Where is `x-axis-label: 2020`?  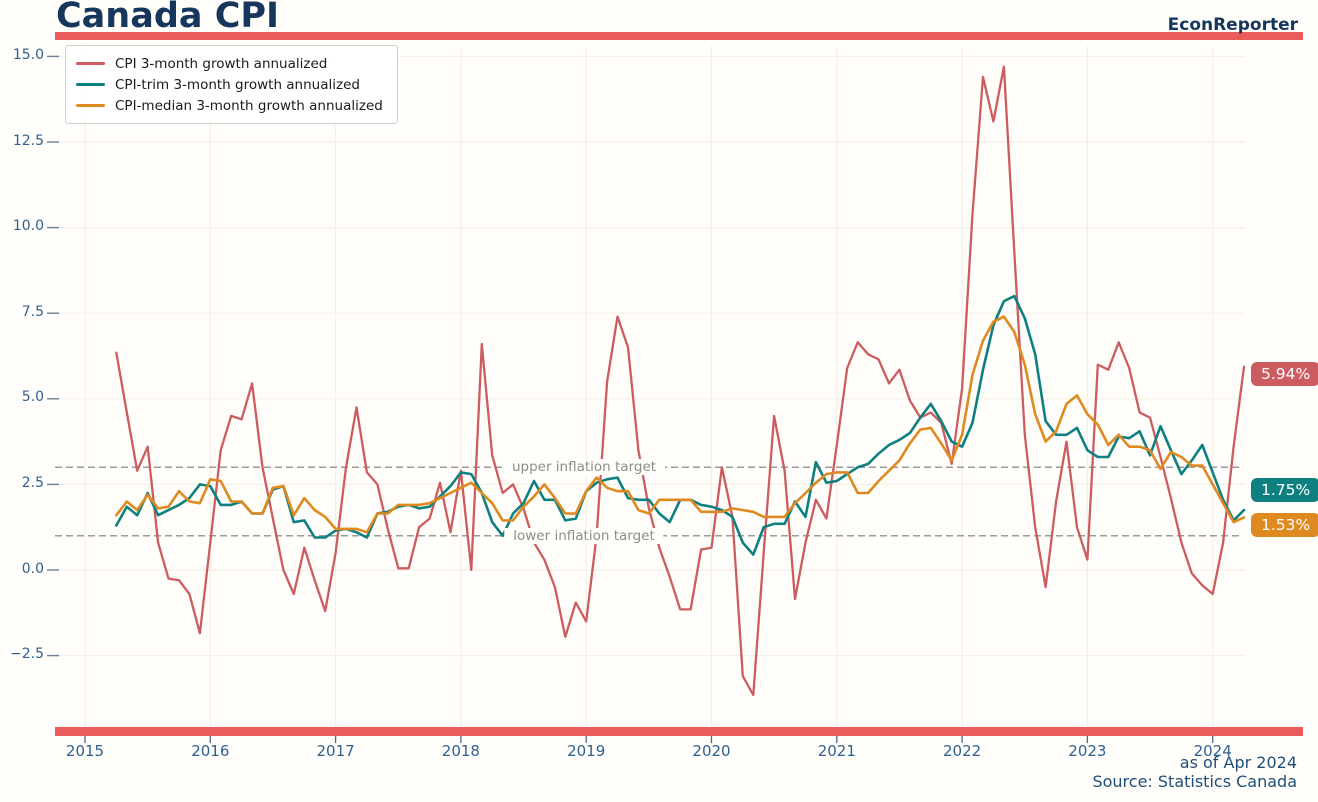
x-axis-label: 2020 is located at coordinates (711, 751).